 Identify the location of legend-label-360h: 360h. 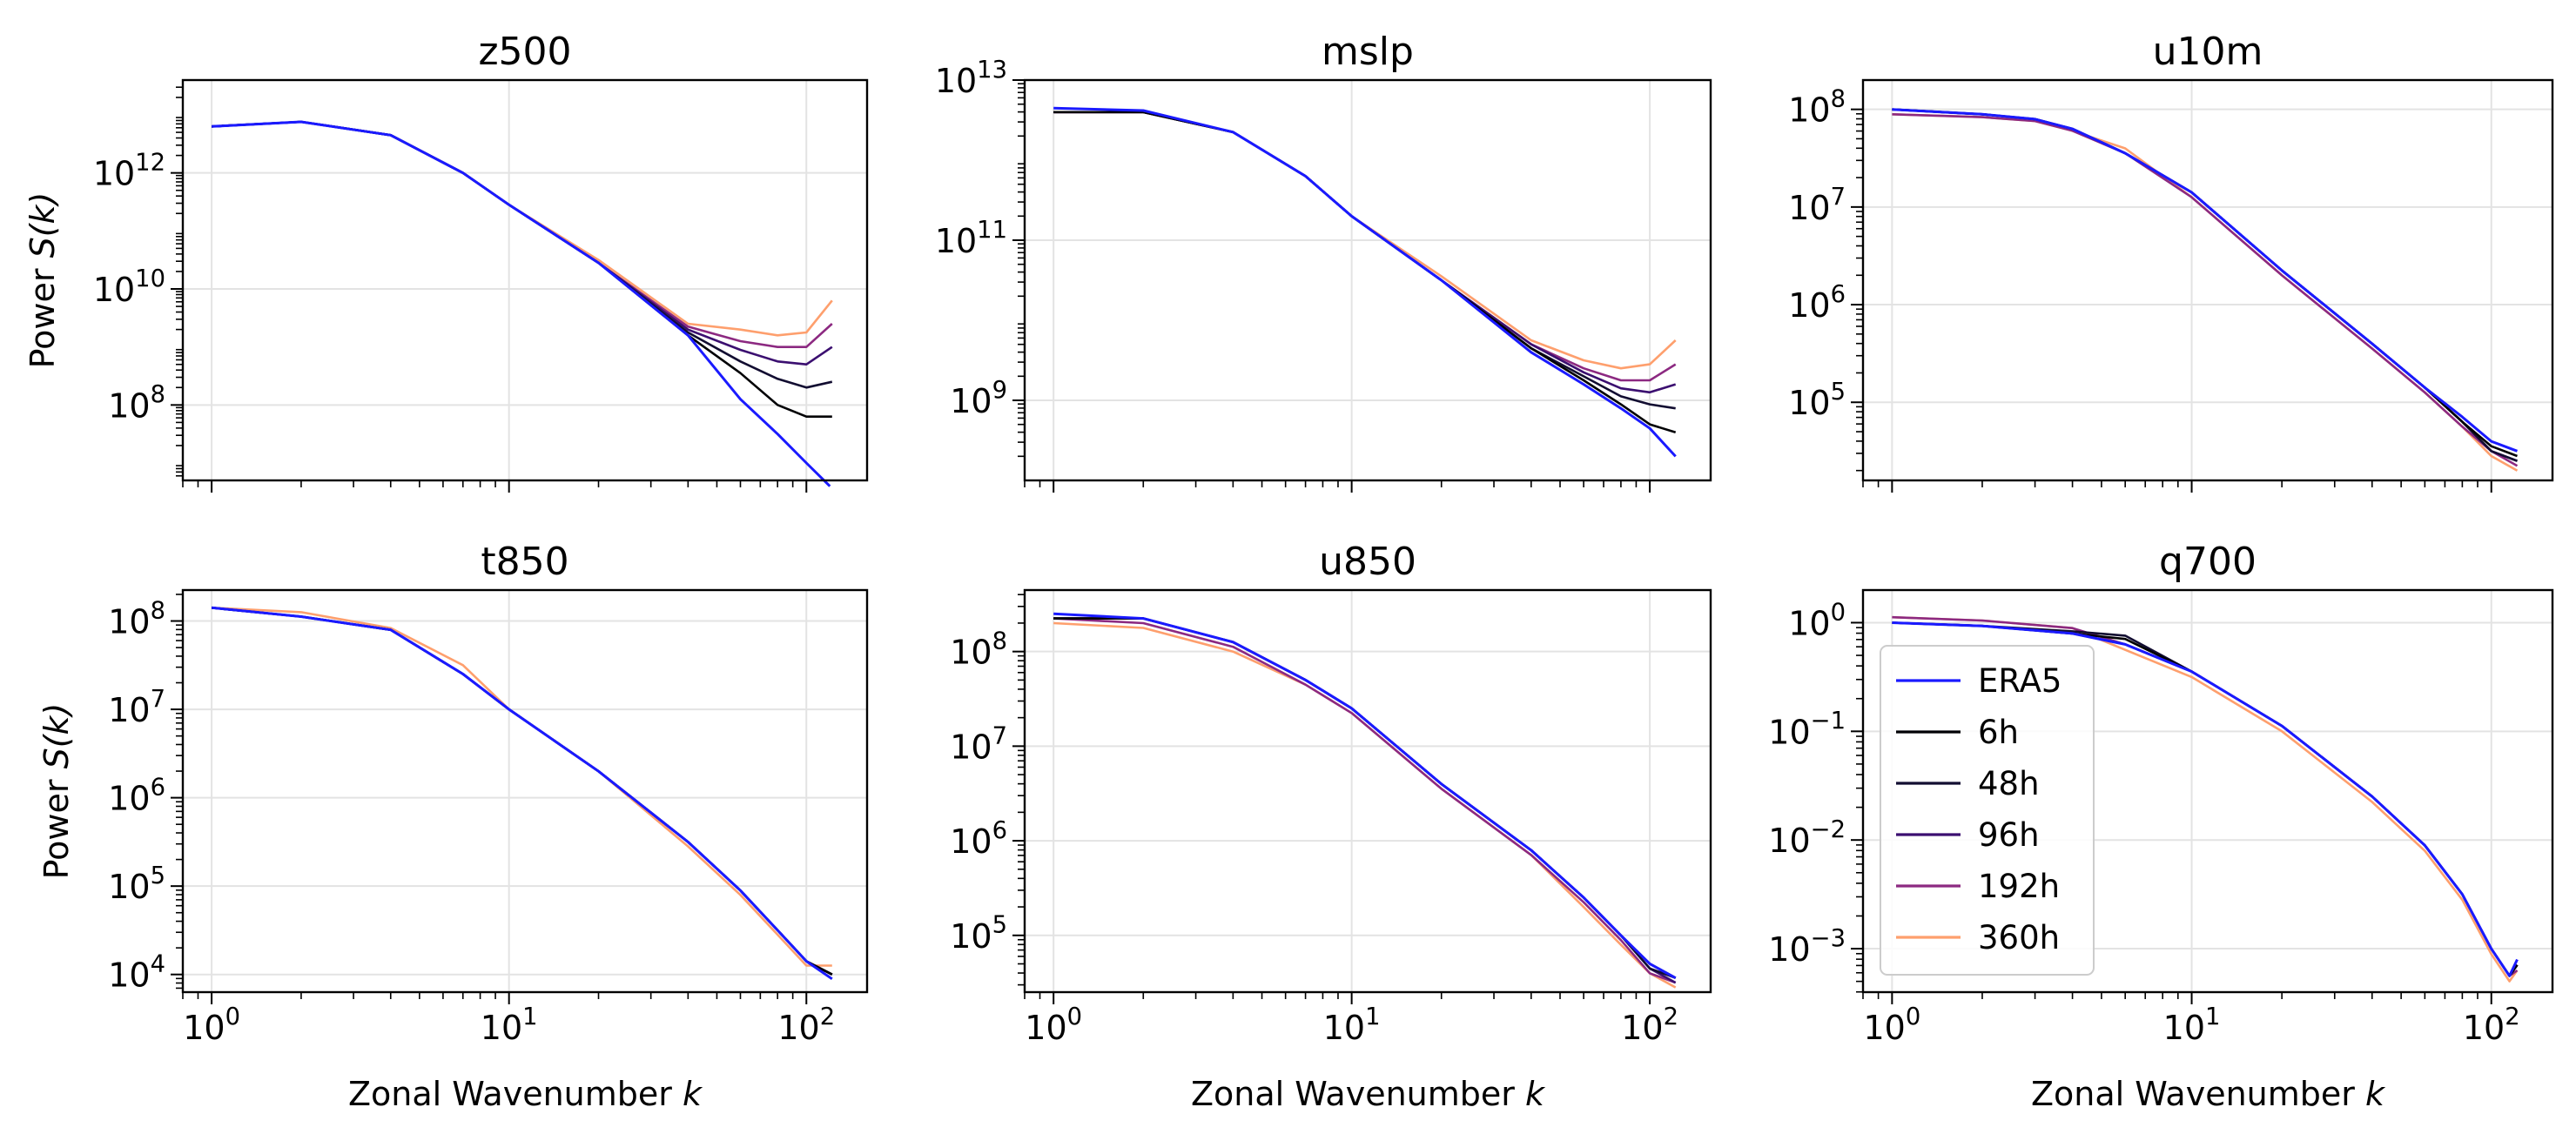
(2019, 937).